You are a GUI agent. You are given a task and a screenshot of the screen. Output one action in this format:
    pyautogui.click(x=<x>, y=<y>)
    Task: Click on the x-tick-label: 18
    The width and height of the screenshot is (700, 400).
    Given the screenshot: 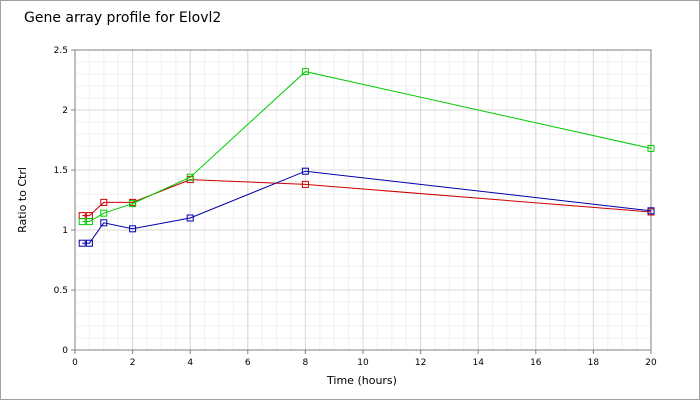 What is the action you would take?
    pyautogui.click(x=594, y=363)
    